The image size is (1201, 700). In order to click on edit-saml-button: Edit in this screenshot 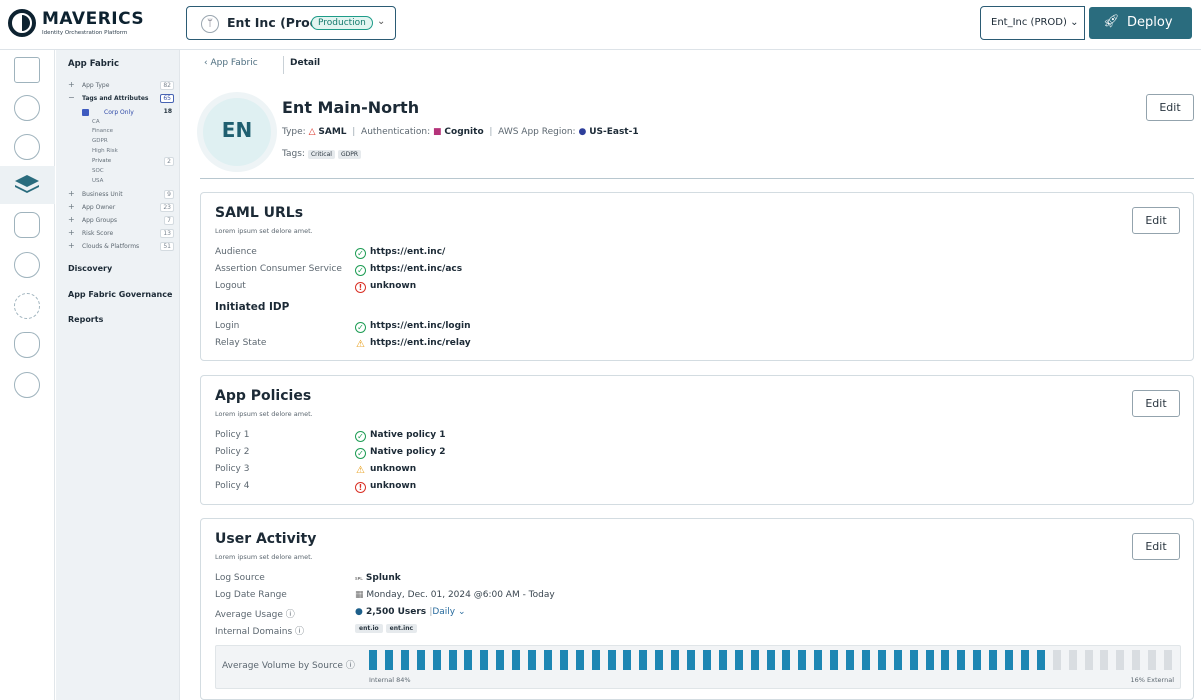, I will do `click(1156, 220)`.